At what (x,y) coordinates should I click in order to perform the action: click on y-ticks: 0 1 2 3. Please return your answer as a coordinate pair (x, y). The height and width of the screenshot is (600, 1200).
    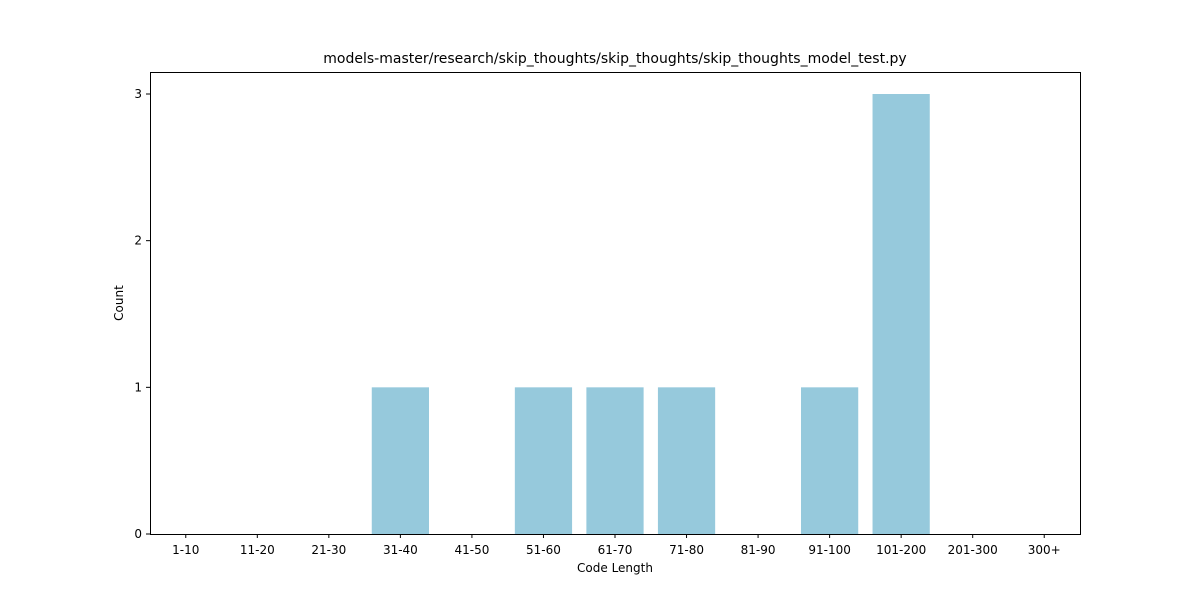
    Looking at the image, I should click on (142, 314).